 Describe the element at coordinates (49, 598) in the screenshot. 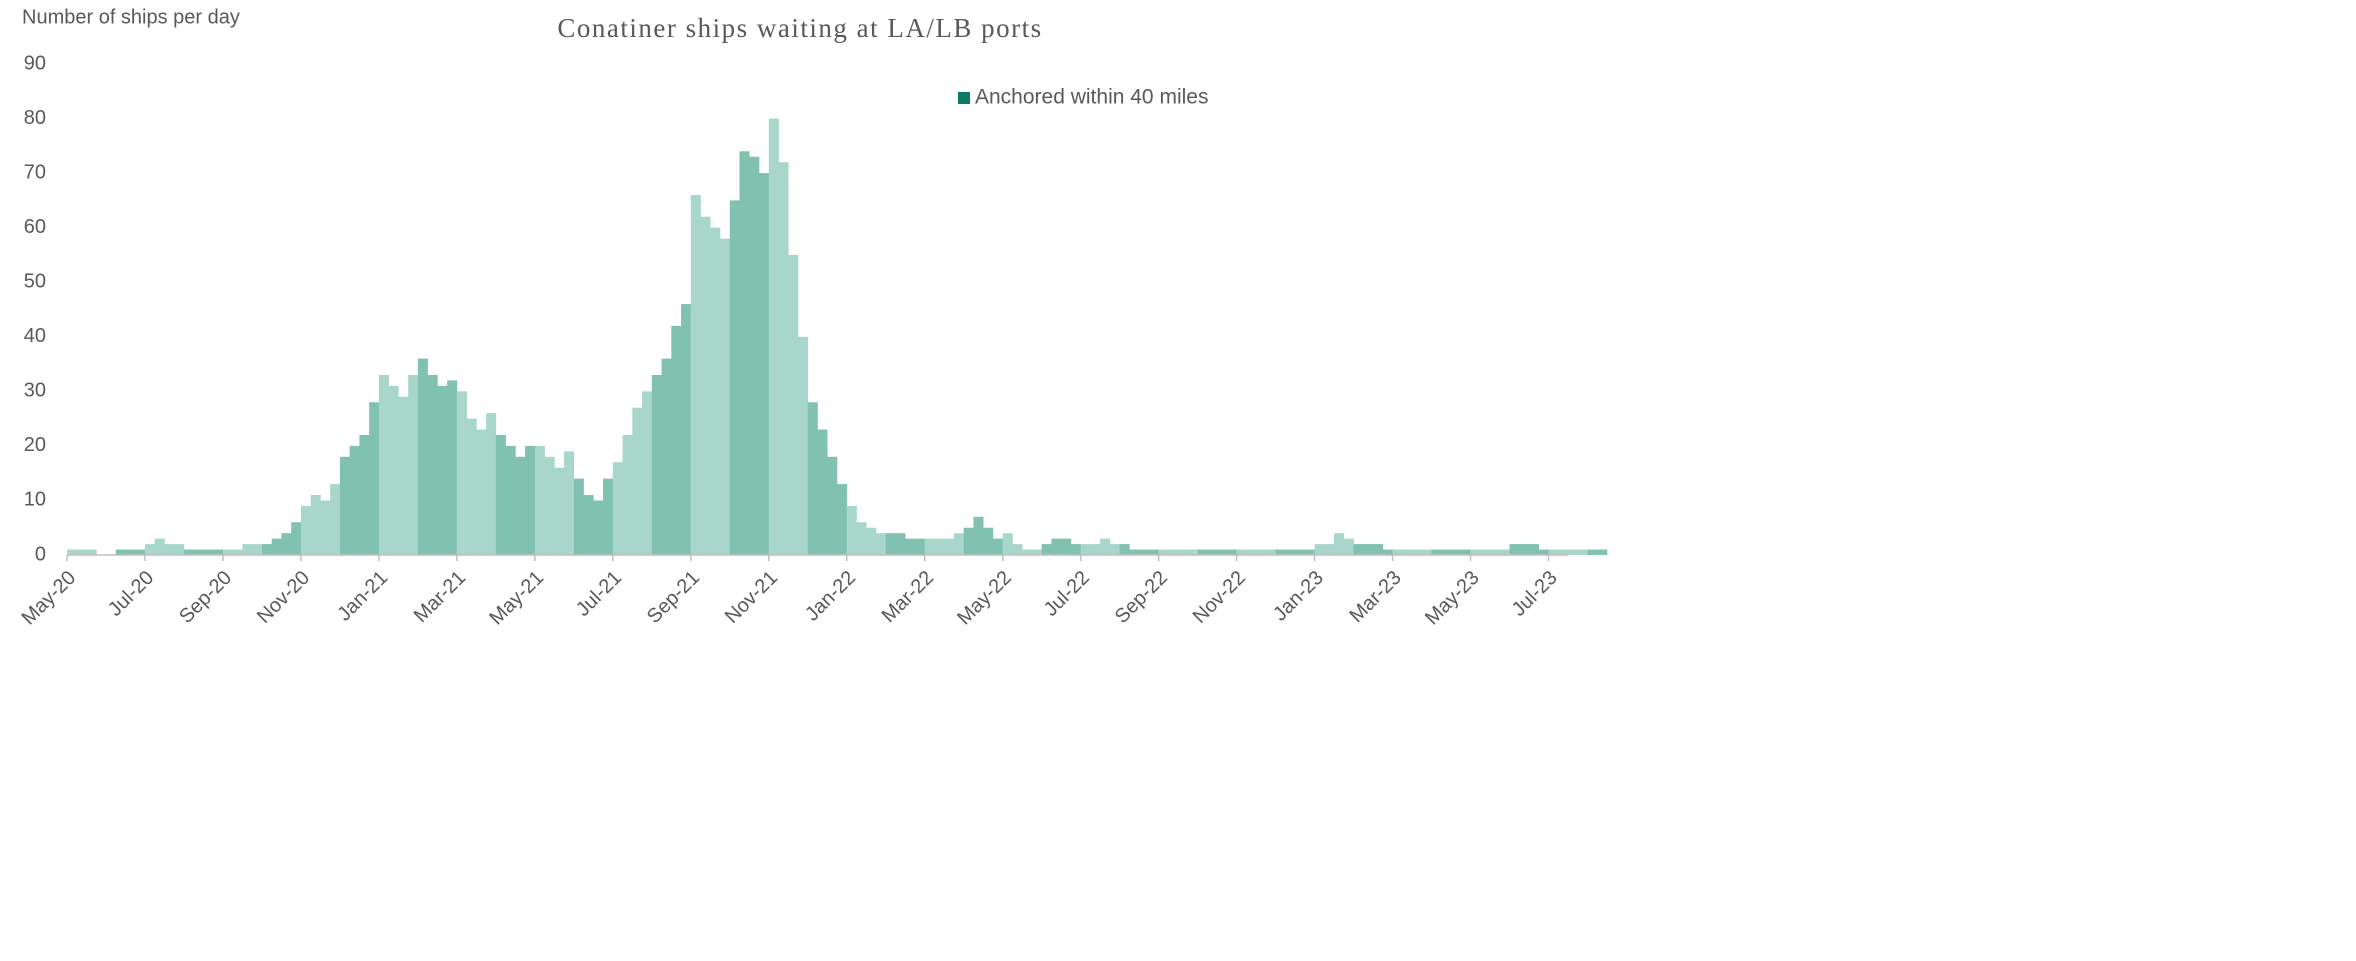

I see `x-tick-label: May-20` at that location.